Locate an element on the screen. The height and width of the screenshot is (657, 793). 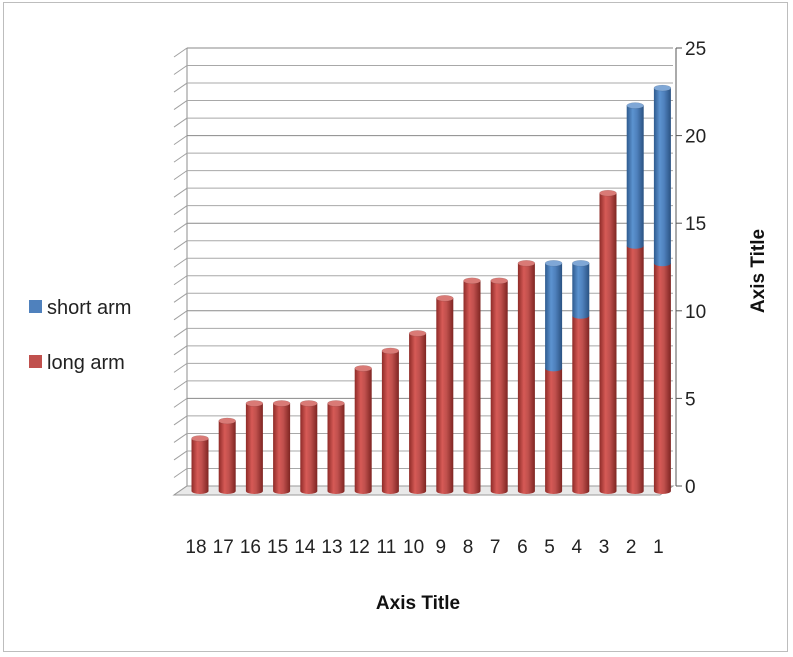
legend-swatch-short-arm is located at coordinates (35, 306).